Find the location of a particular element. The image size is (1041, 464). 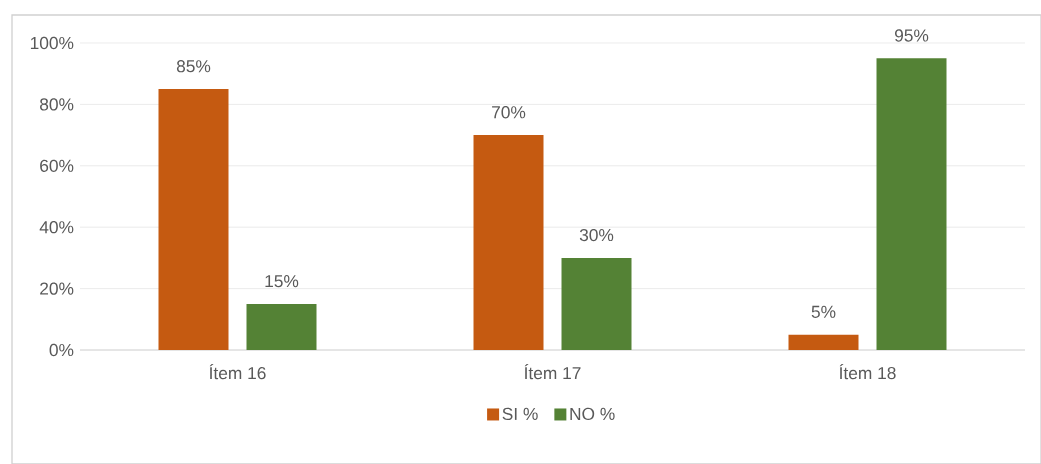

y-tick-label: 100% is located at coordinates (52, 43).